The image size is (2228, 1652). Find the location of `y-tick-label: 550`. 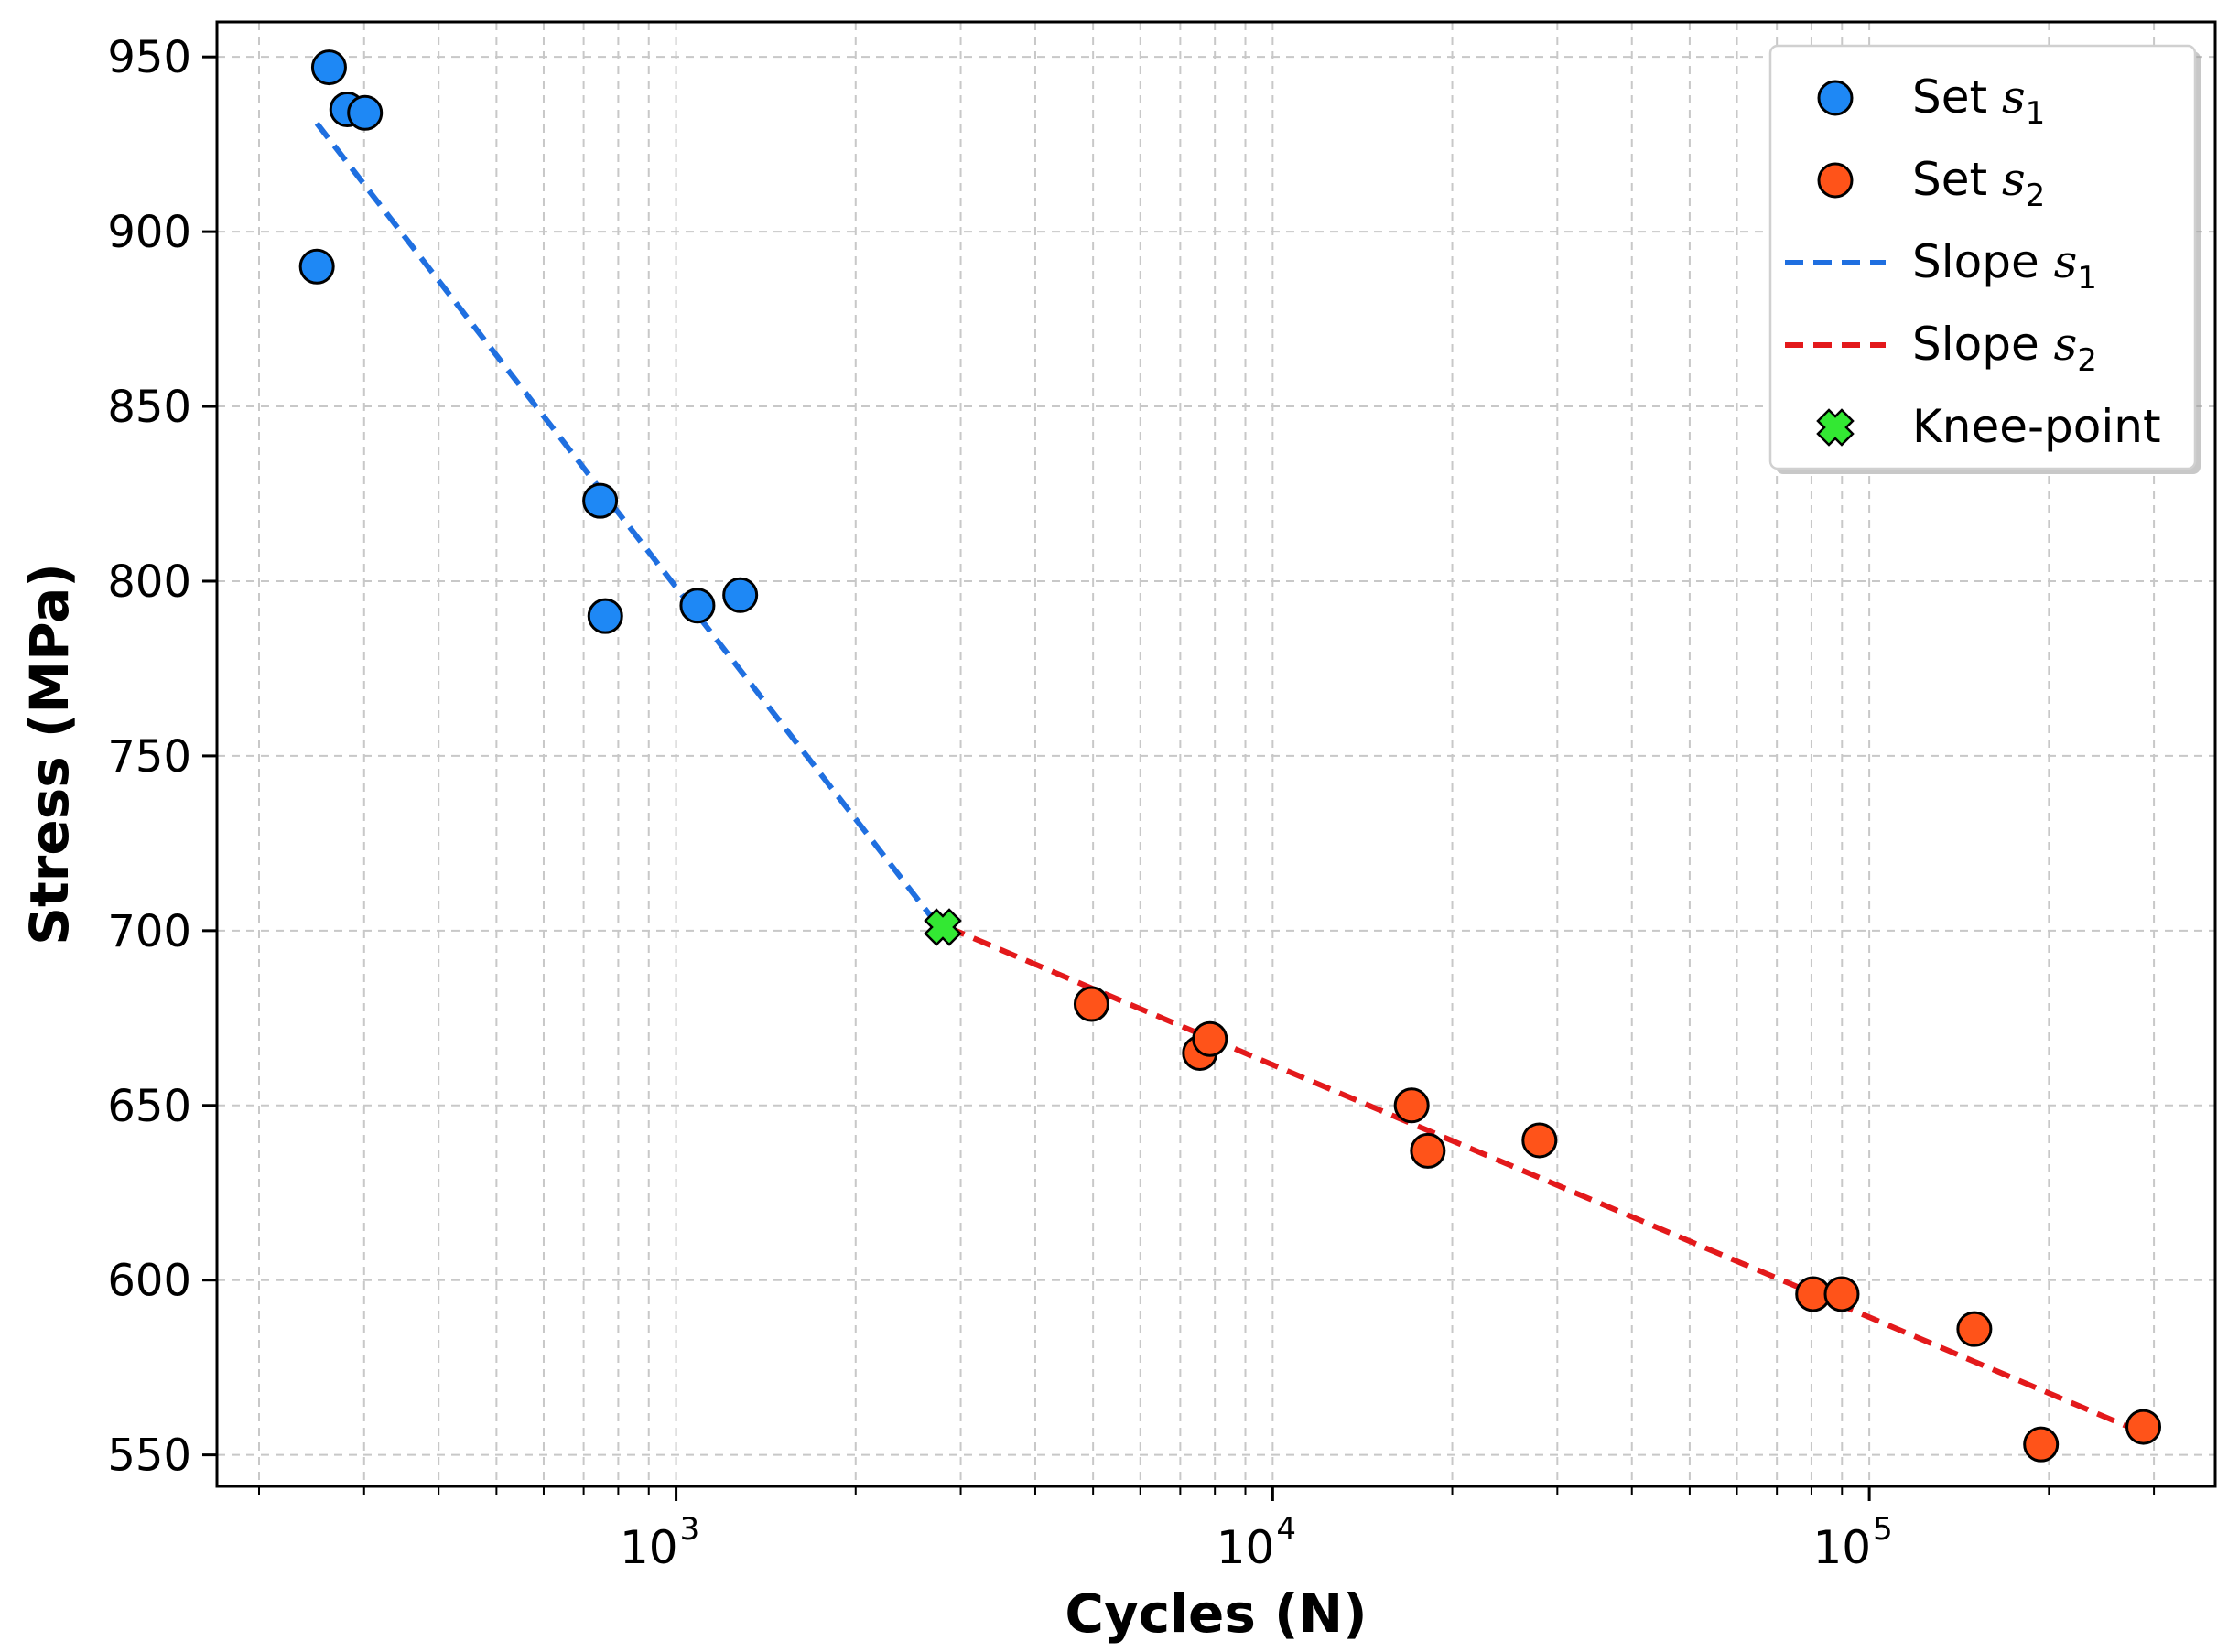

y-tick-label: 550 is located at coordinates (149, 1456).